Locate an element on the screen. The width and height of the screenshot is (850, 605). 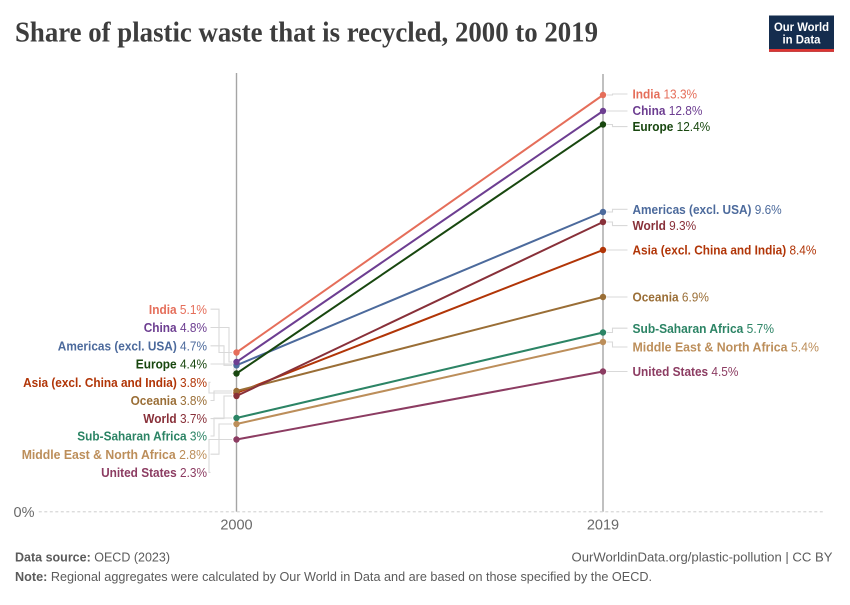
svg-text: Europe 12.4% is located at coordinates (672, 126).